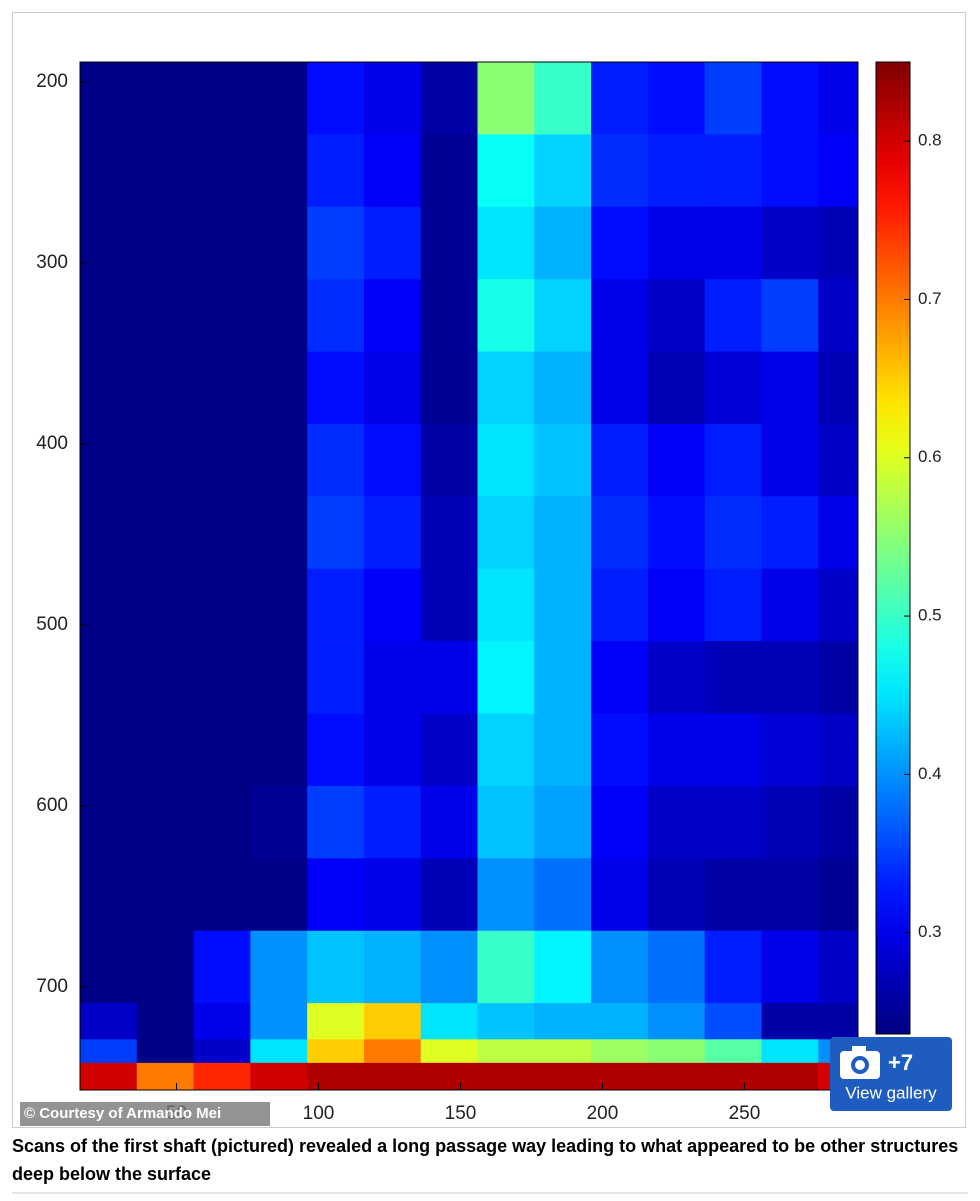  What do you see at coordinates (930, 298) in the screenshot?
I see `colorbar-tick-label: 0.7` at bounding box center [930, 298].